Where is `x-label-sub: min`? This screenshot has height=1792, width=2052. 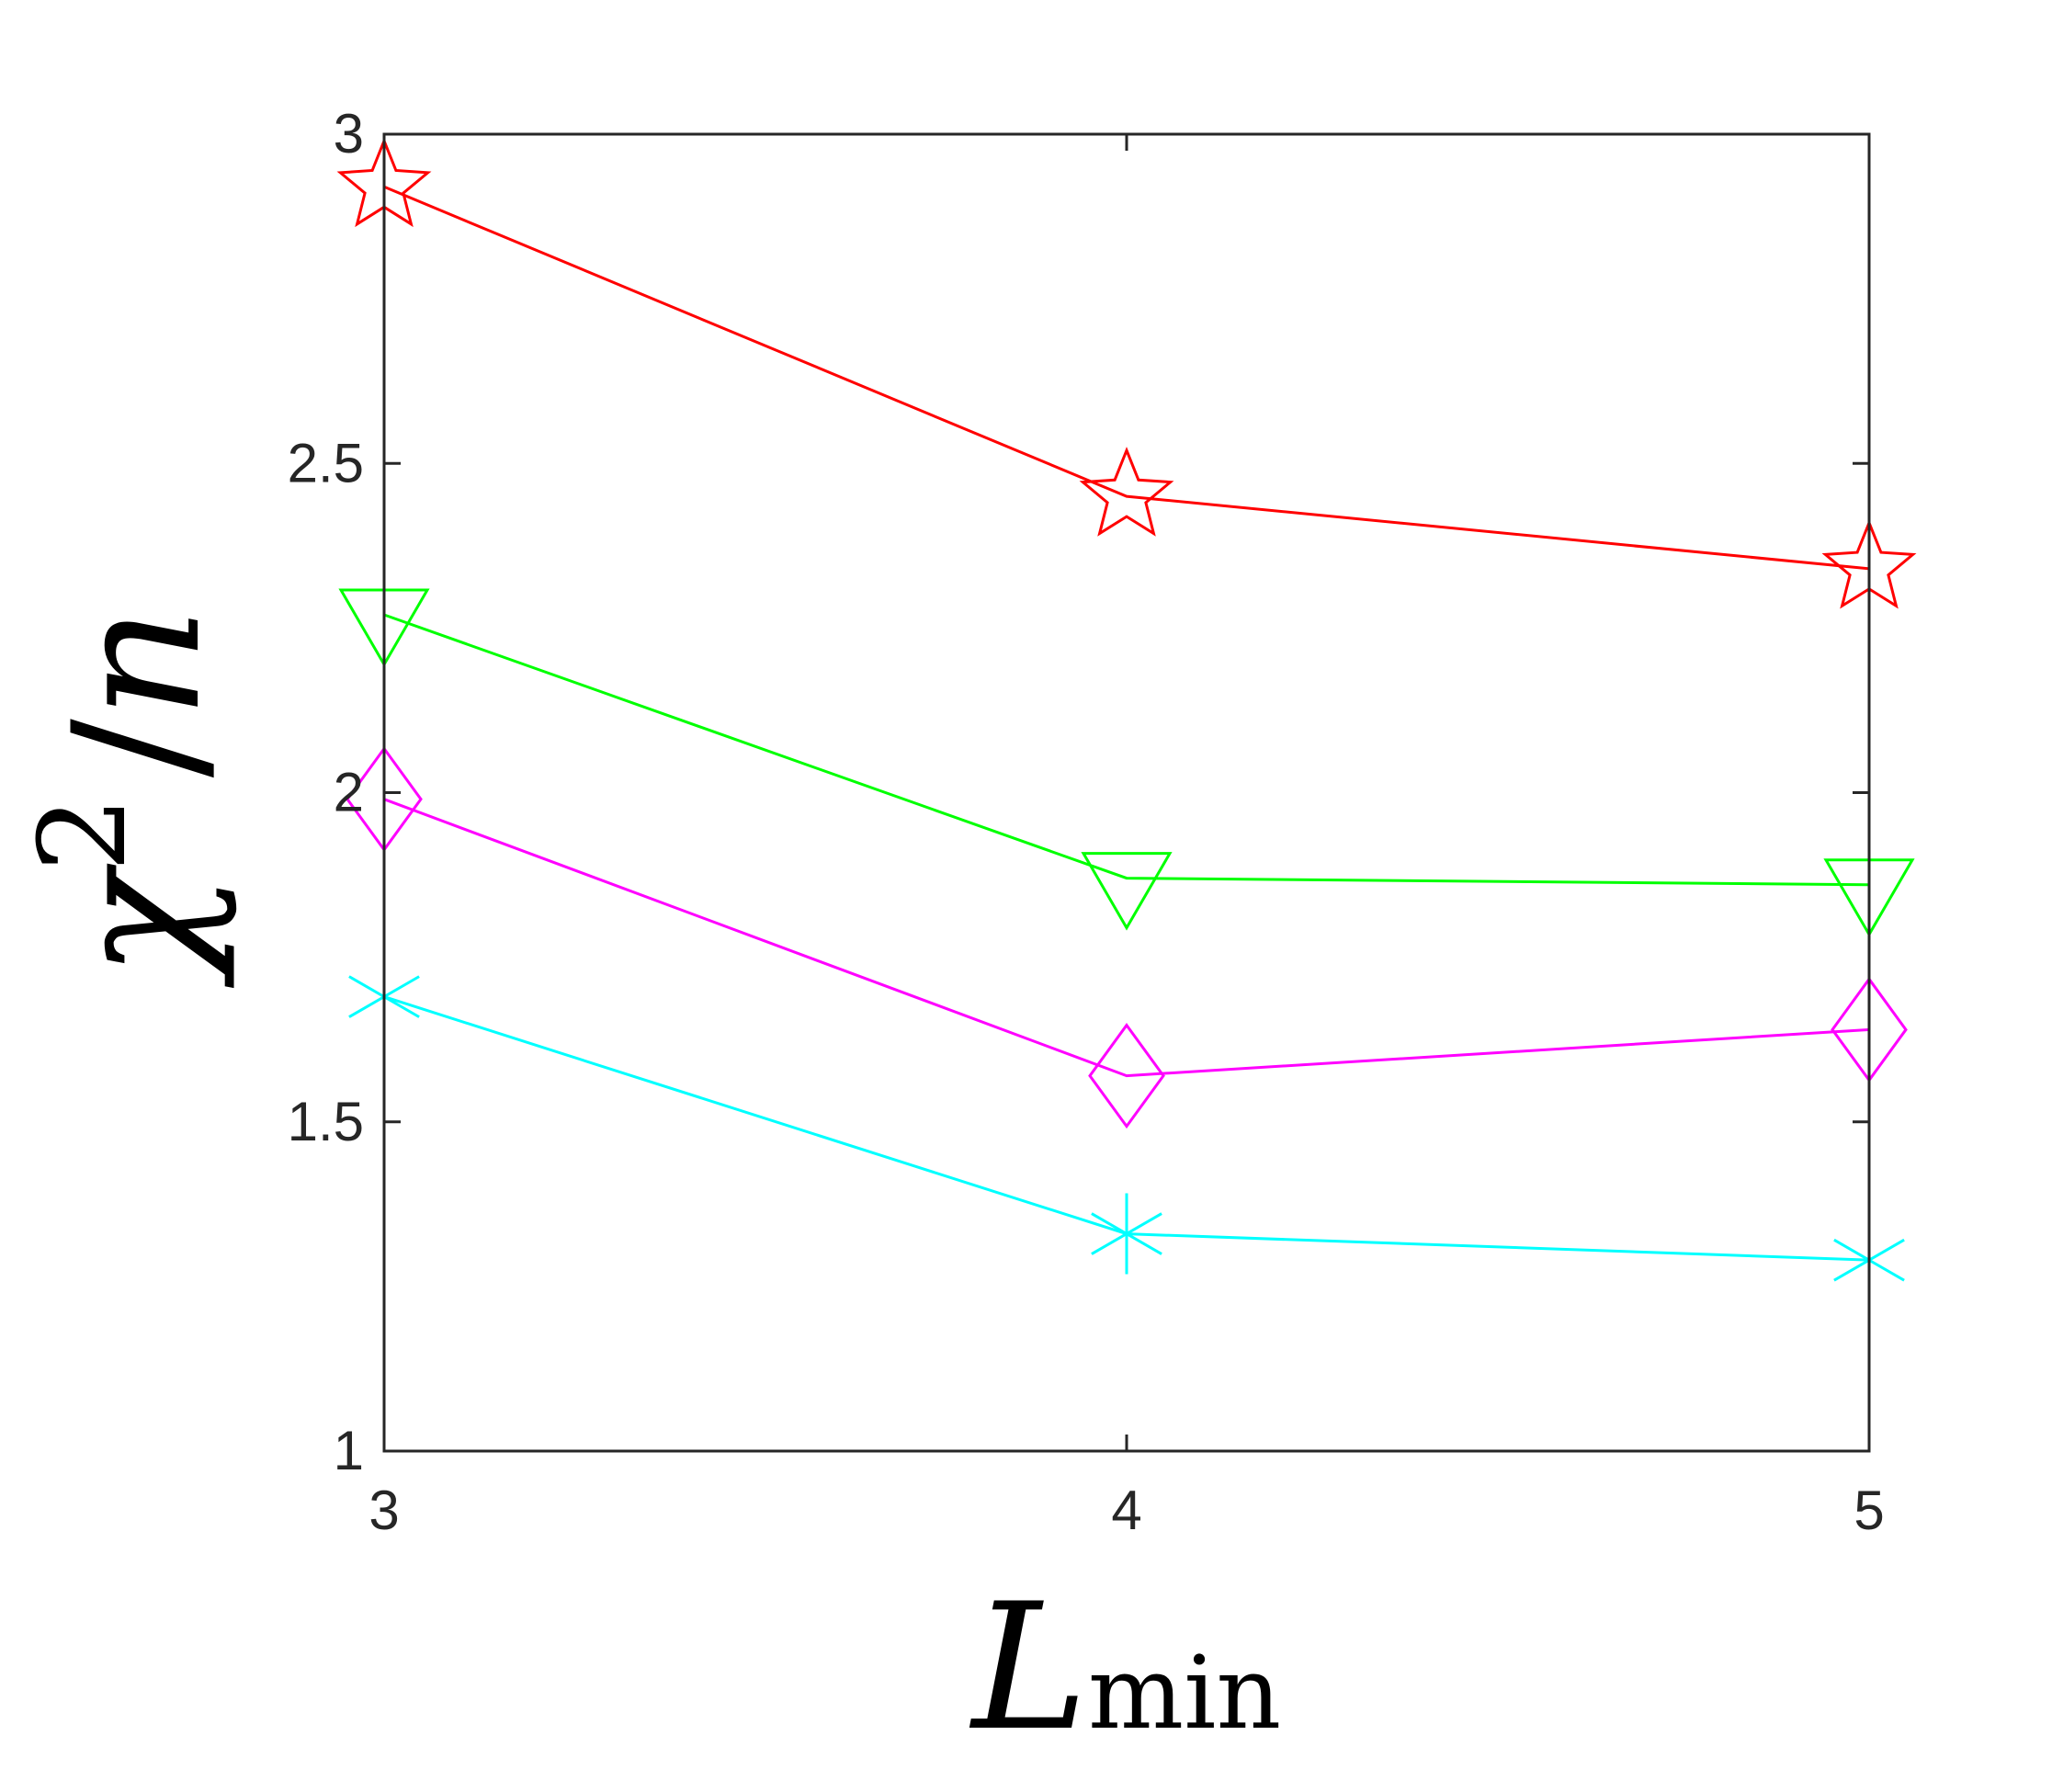 x-label-sub: min is located at coordinates (1184, 1693).